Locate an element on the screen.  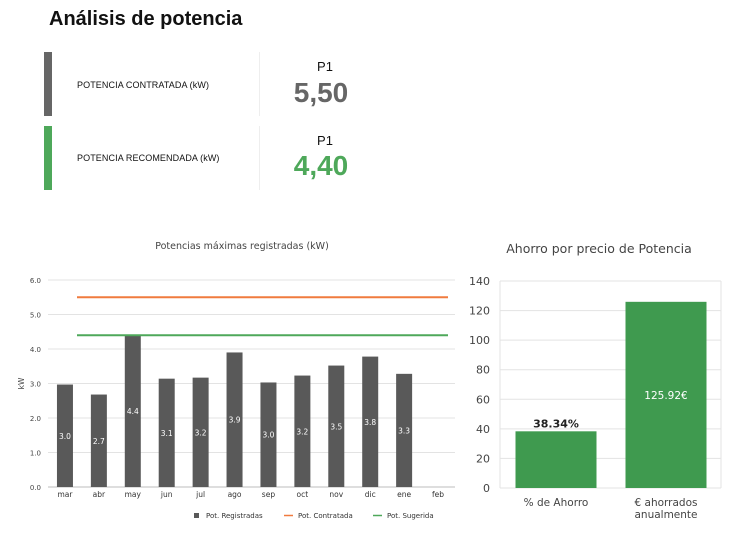
y-tick-label: 4.0 is located at coordinates (35, 350).